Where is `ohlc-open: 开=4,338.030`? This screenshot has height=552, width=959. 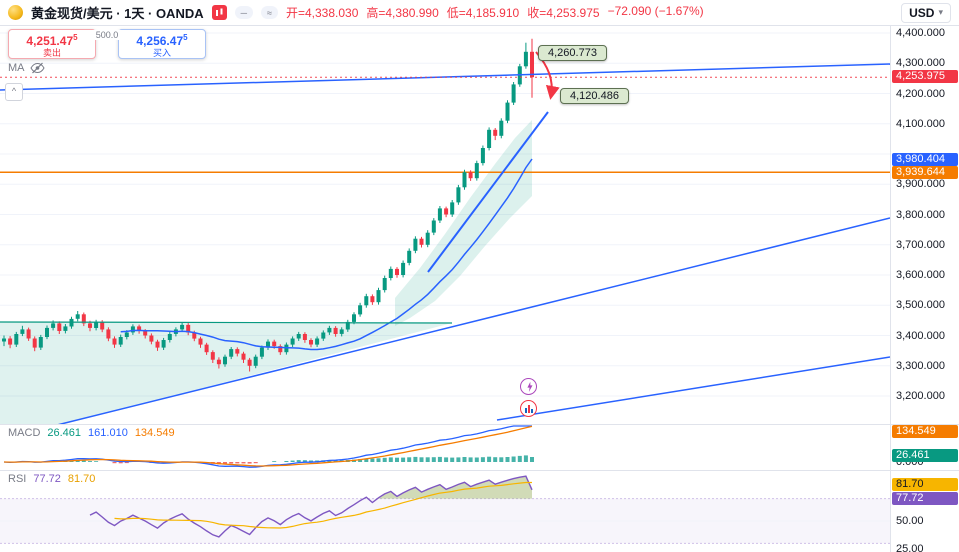 ohlc-open: 开=4,338.030 is located at coordinates (322, 13).